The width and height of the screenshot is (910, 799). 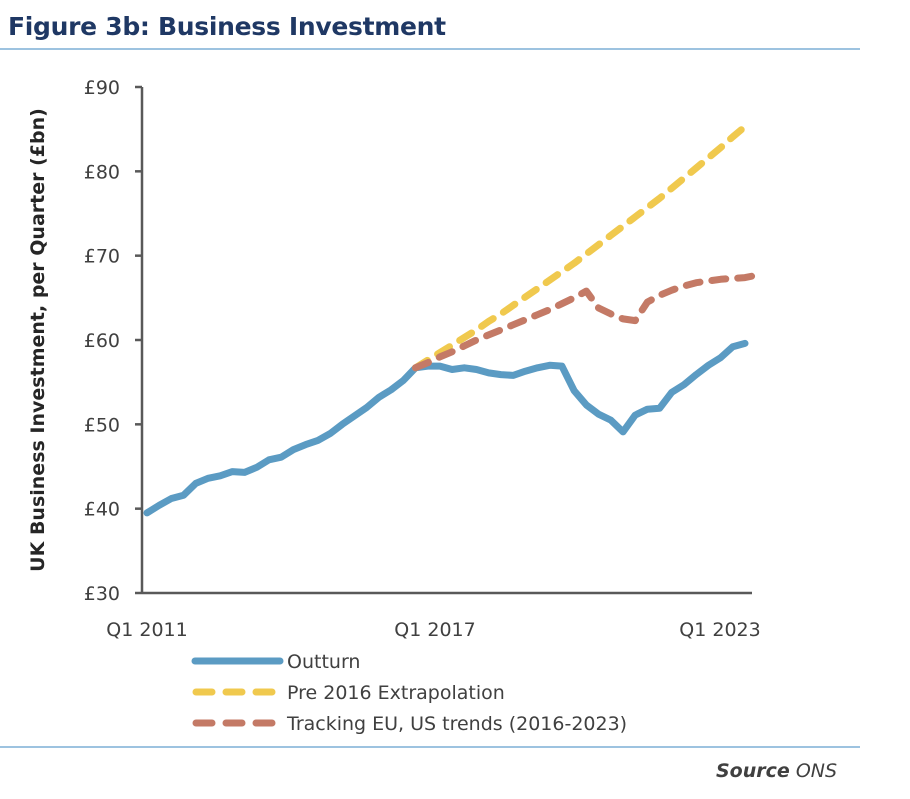 I want to click on legend-label: Outturn, so click(x=323, y=662).